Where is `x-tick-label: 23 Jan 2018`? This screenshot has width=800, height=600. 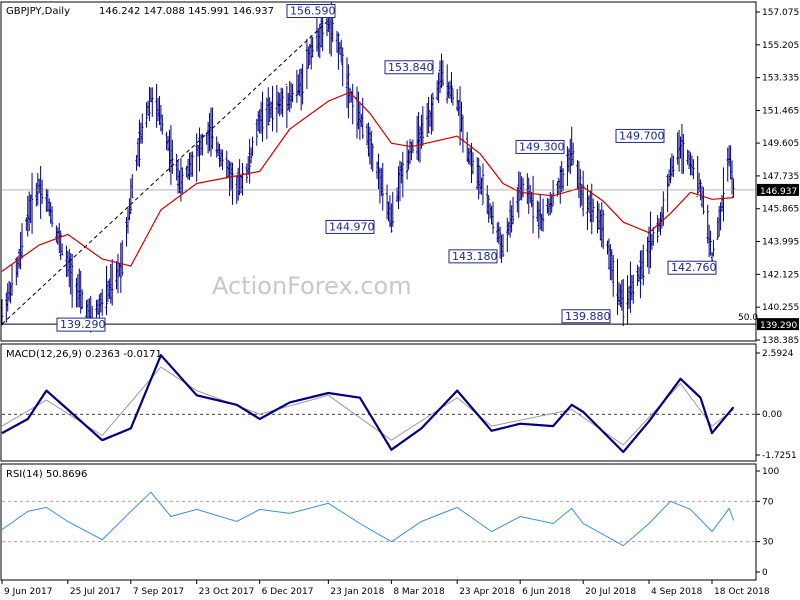
x-tick-label: 23 Jan 2018 is located at coordinates (357, 592).